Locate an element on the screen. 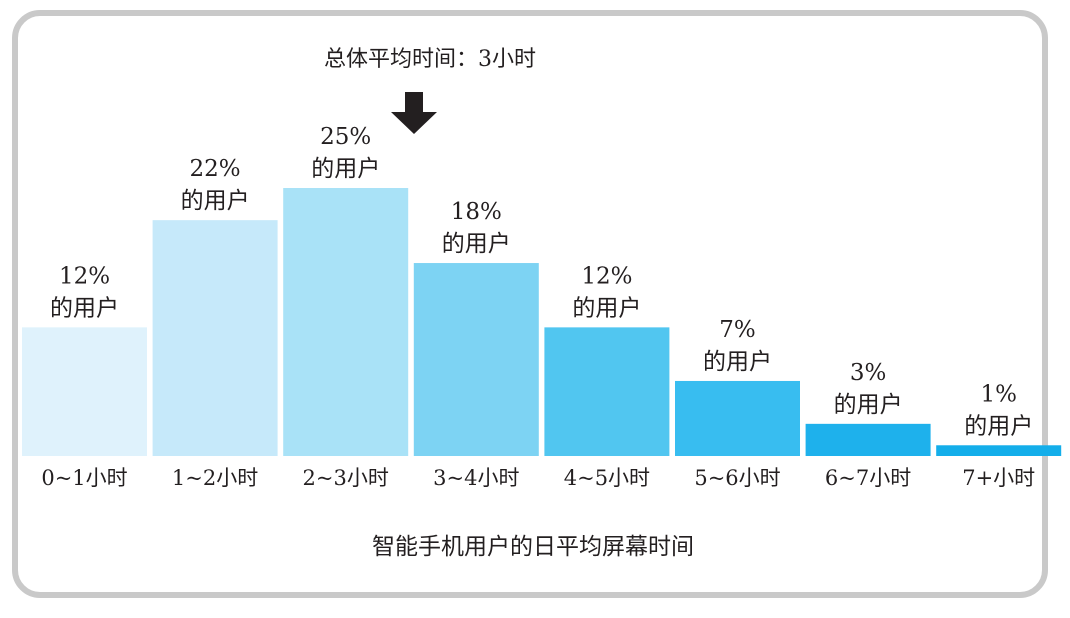  value-label-4: 18% is located at coordinates (476, 212).